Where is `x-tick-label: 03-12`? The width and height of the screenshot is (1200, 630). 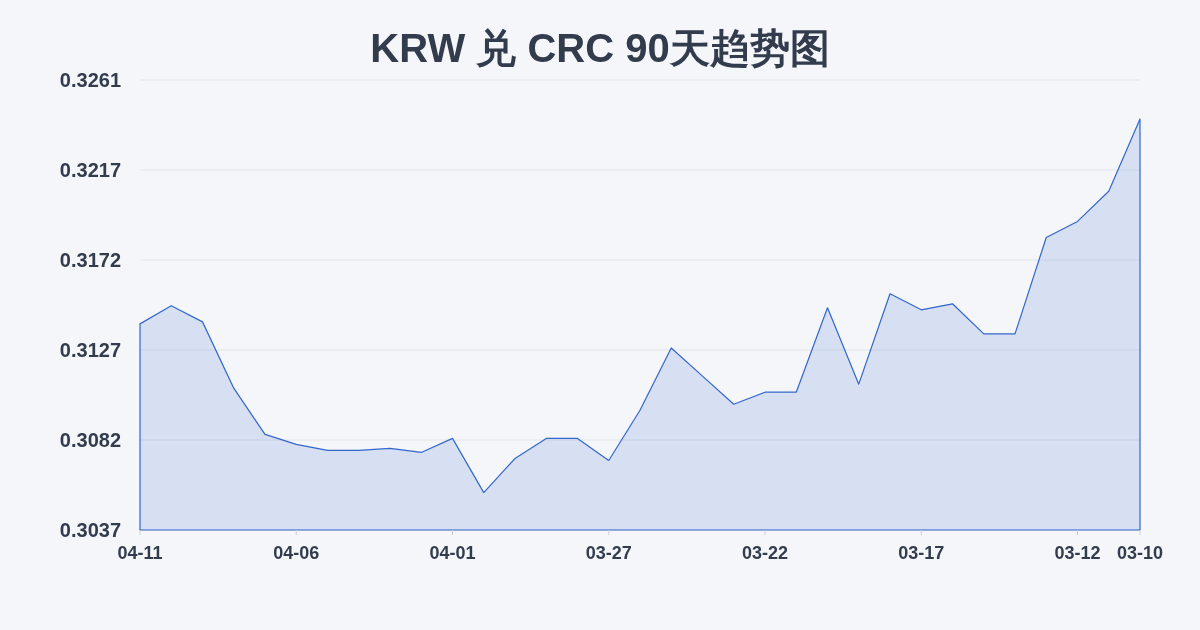 x-tick-label: 03-12 is located at coordinates (1077, 553).